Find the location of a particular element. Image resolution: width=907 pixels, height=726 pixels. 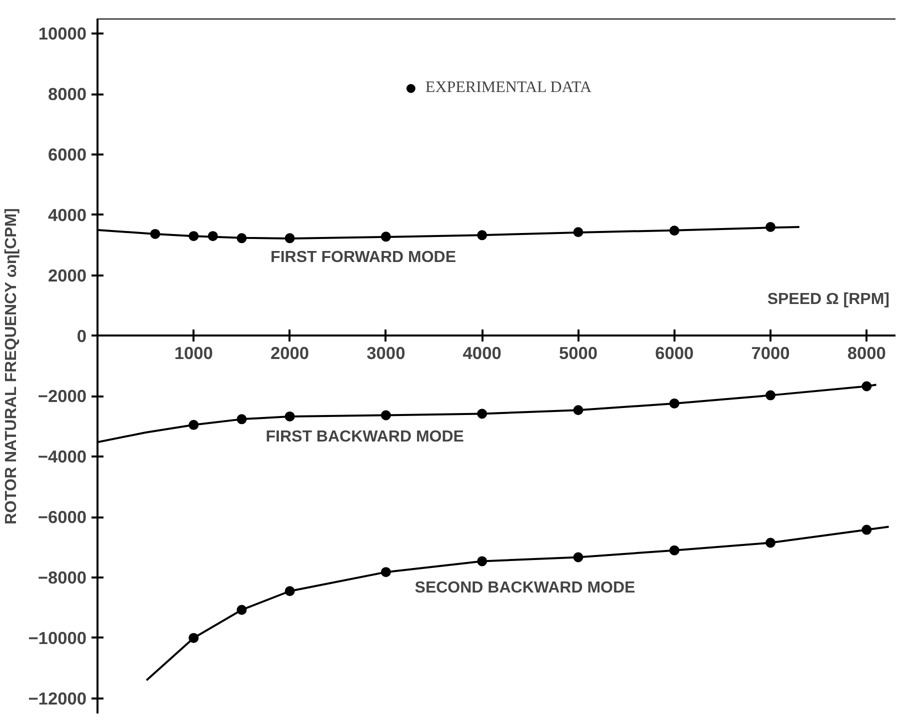

x-tick-label: 1000 is located at coordinates (193, 352).